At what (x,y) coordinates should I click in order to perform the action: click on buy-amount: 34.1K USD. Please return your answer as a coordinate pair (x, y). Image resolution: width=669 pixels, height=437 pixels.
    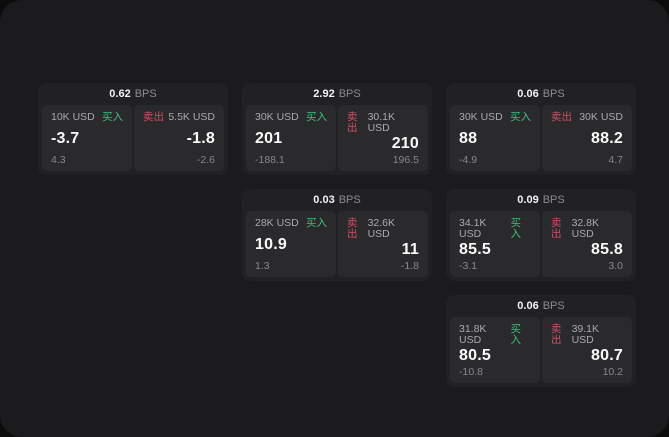
    Looking at the image, I should click on (473, 228).